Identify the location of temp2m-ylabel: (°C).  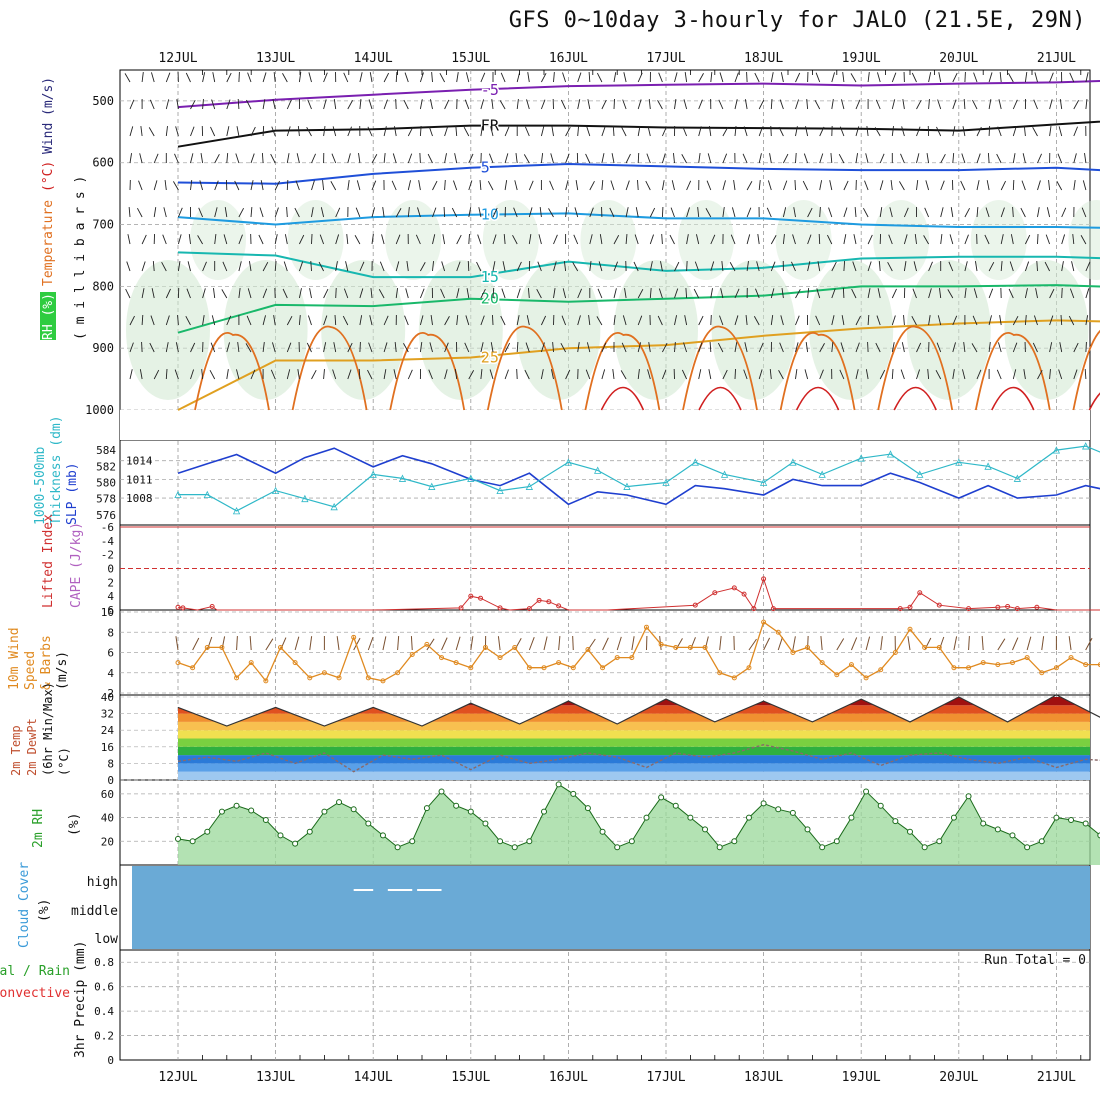
(64, 761).